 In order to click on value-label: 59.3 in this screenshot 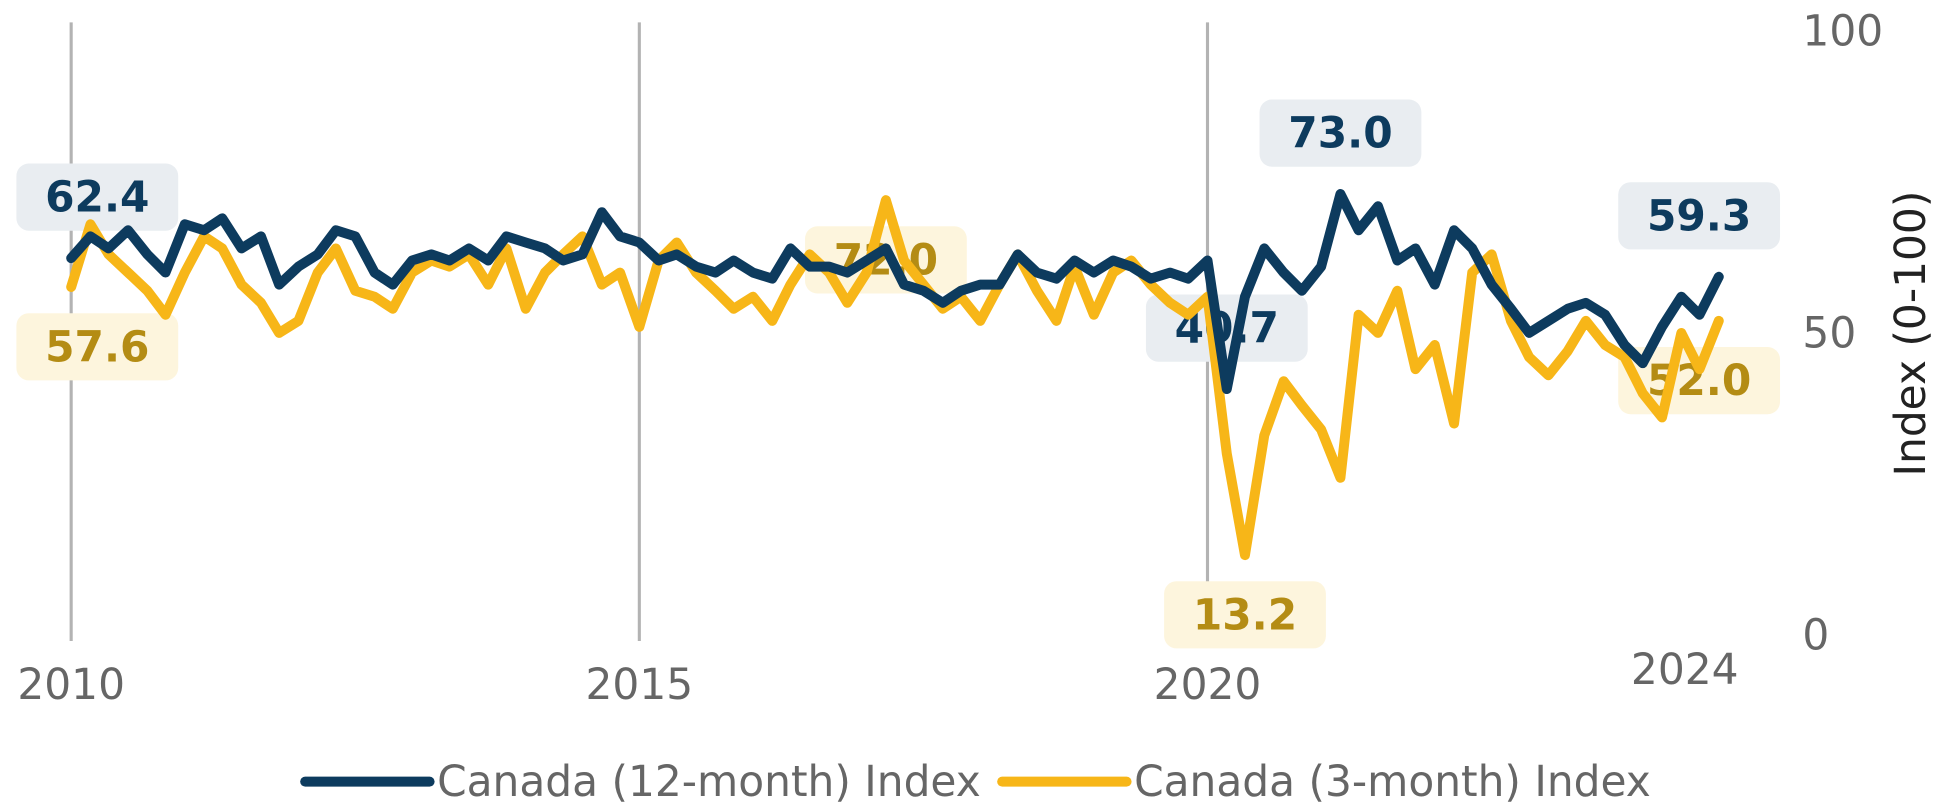, I will do `click(1699, 215)`.